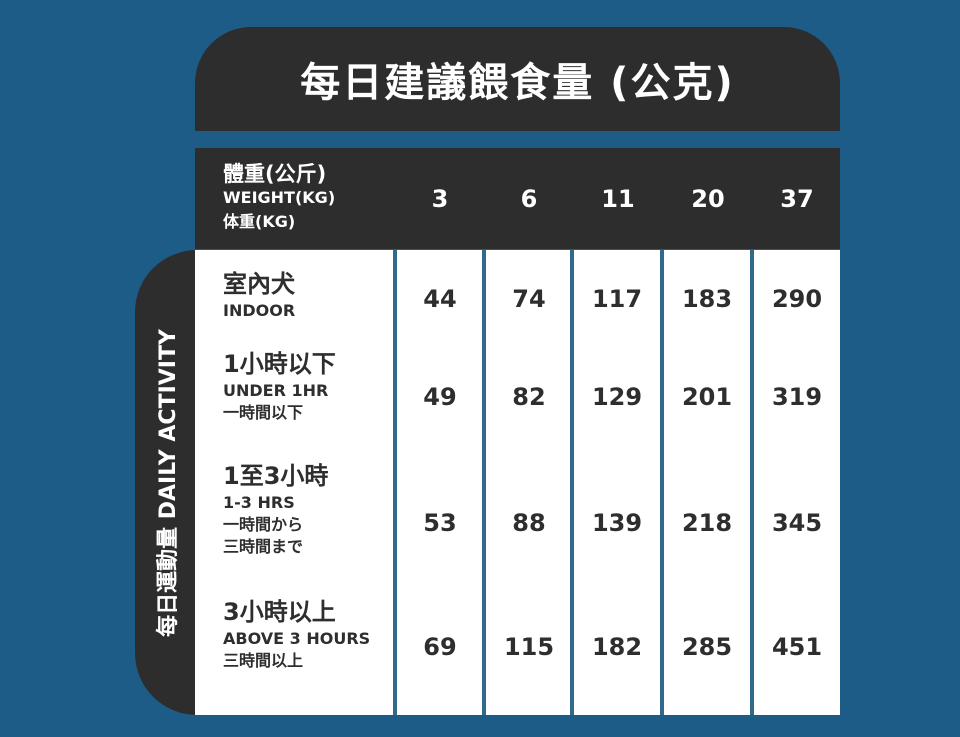 Image resolution: width=960 pixels, height=737 pixels. Describe the element at coordinates (617, 299) in the screenshot. I see `table-cell: 117` at that location.